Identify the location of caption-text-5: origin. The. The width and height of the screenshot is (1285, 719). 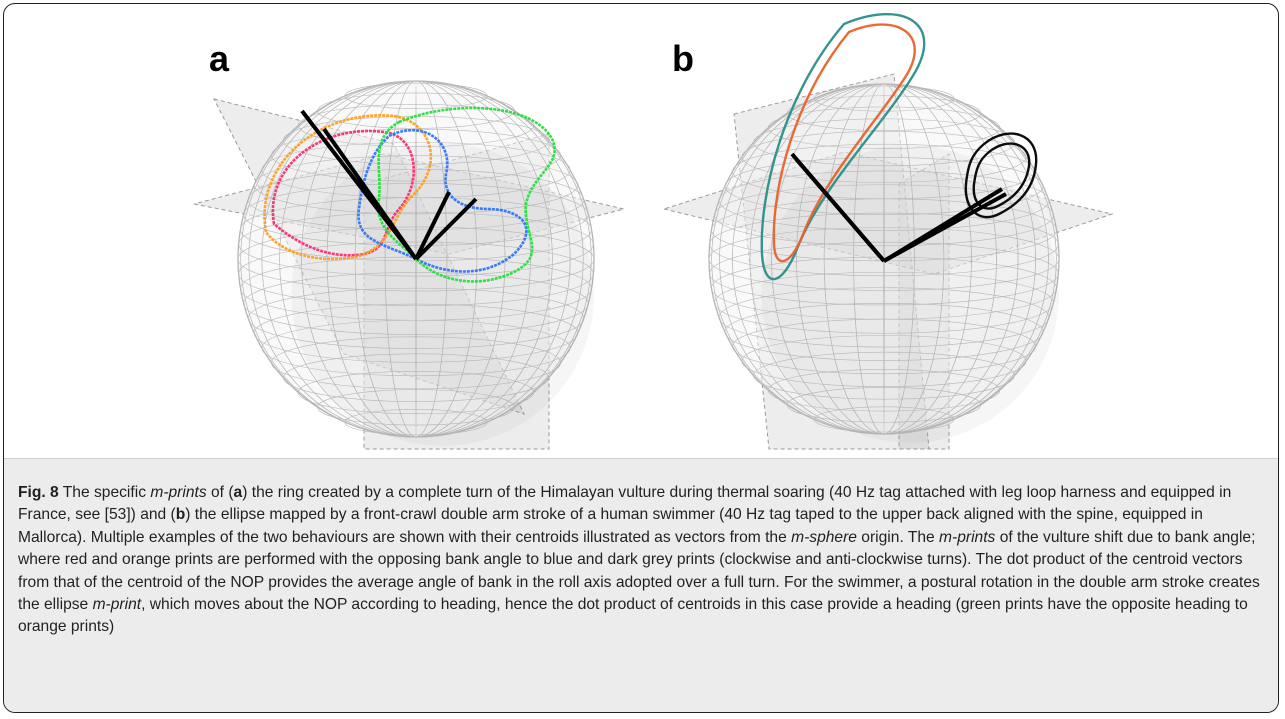
(898, 537).